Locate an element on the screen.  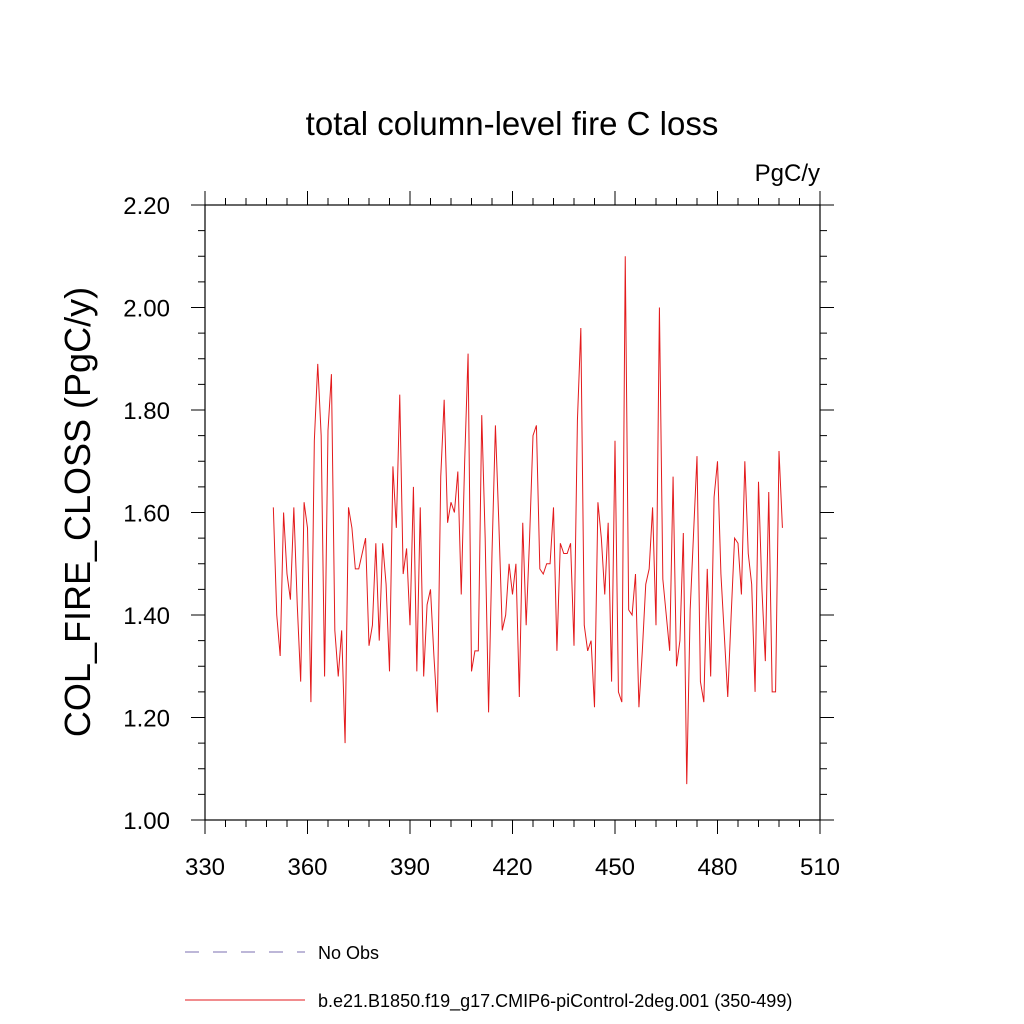
y-tick-labels: 1.00 1.20 1.40 1.60 1.80 2.00 2.20 is located at coordinates (146, 514).